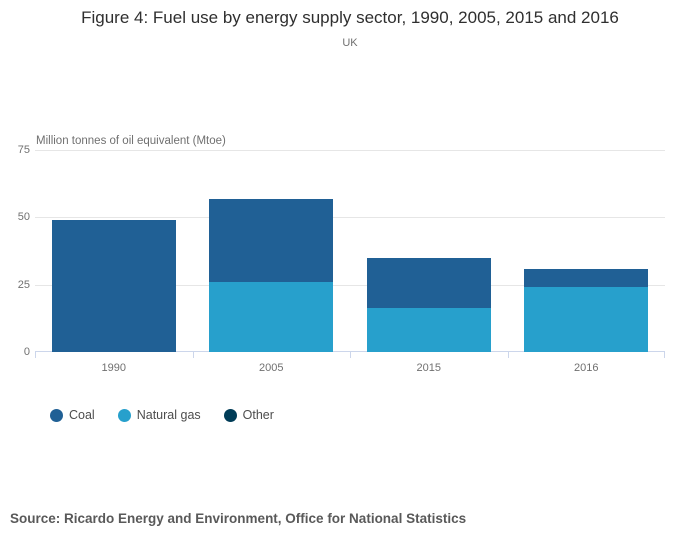 The height and width of the screenshot is (549, 700). Describe the element at coordinates (131, 141) in the screenshot. I see `y-axis-unit-label: Million tonnes of oil equivalent (Mtoe)` at that location.